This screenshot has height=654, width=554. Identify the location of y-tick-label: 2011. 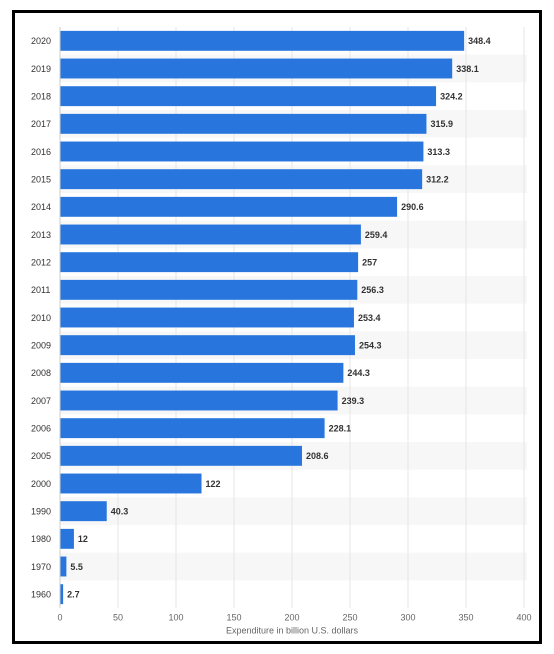
(40, 290).